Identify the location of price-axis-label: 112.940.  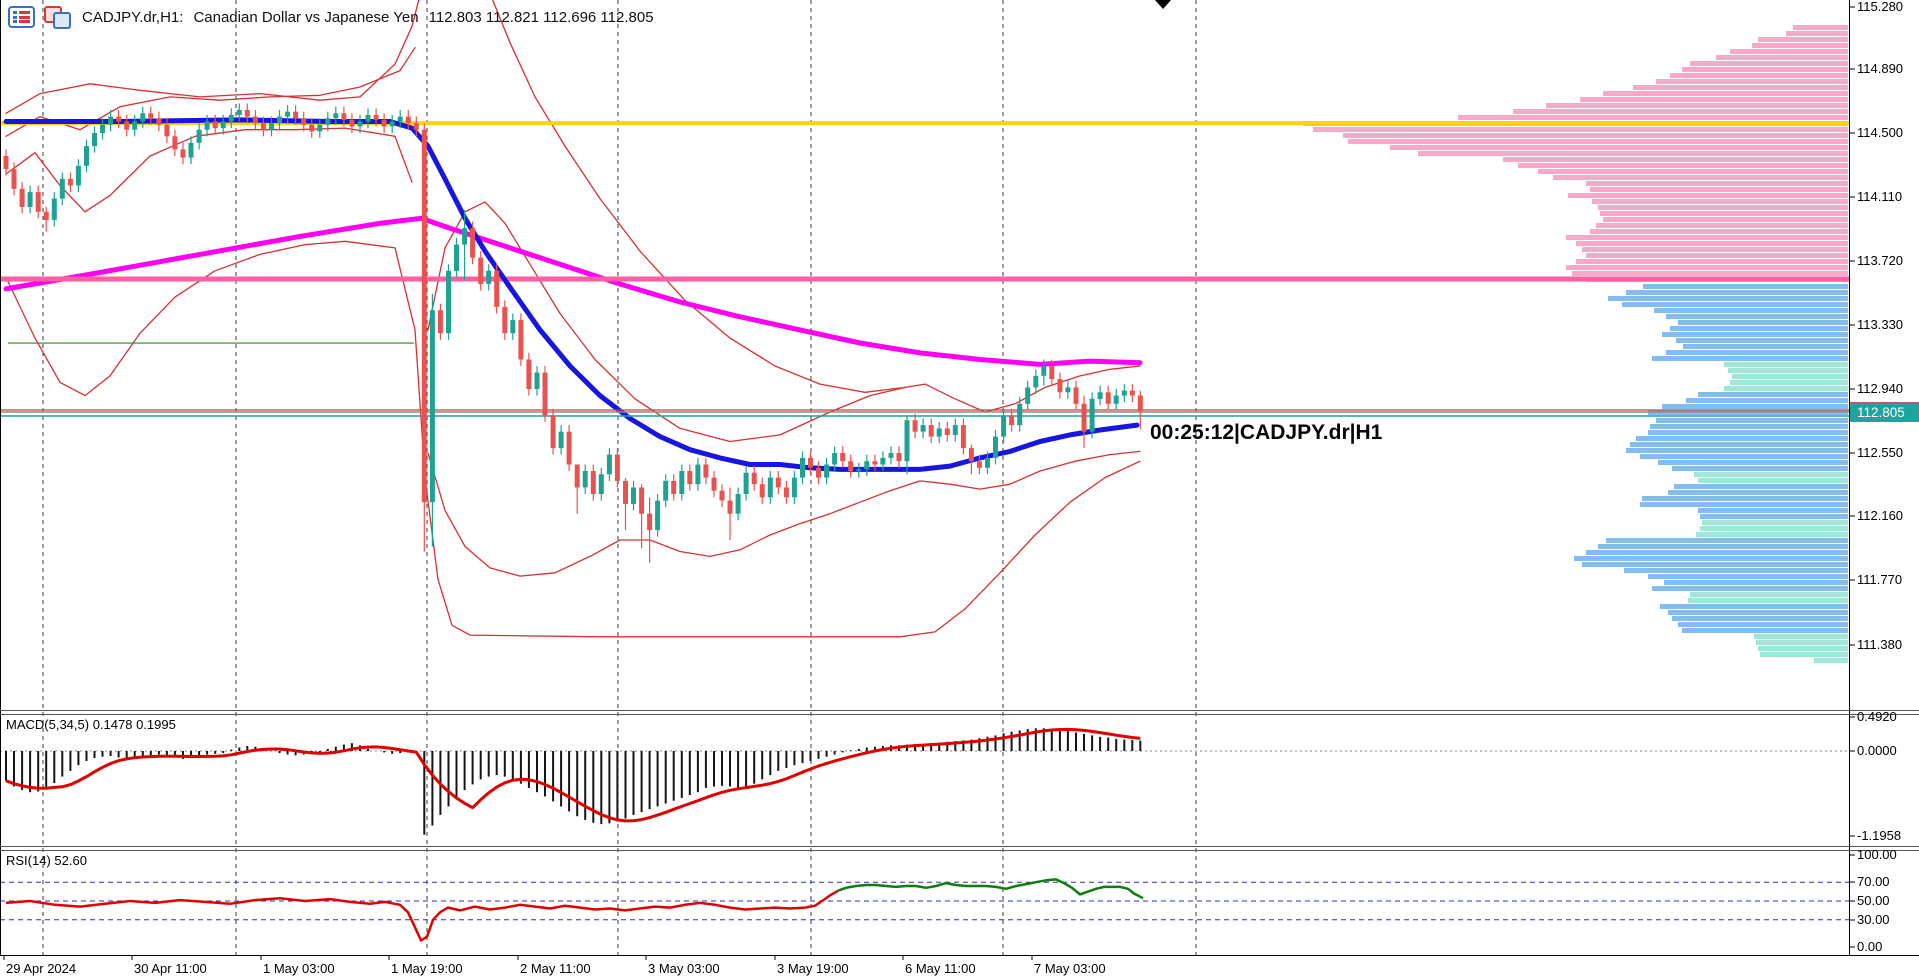
(1880, 388).